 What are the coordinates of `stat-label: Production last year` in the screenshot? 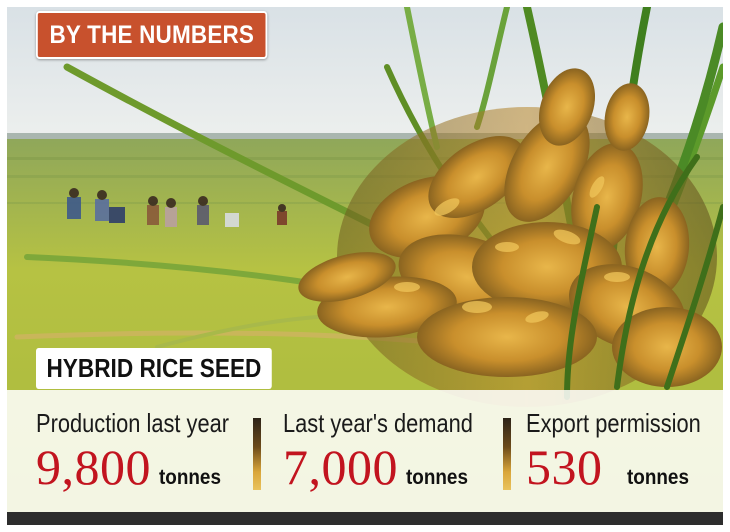 It's located at (133, 423).